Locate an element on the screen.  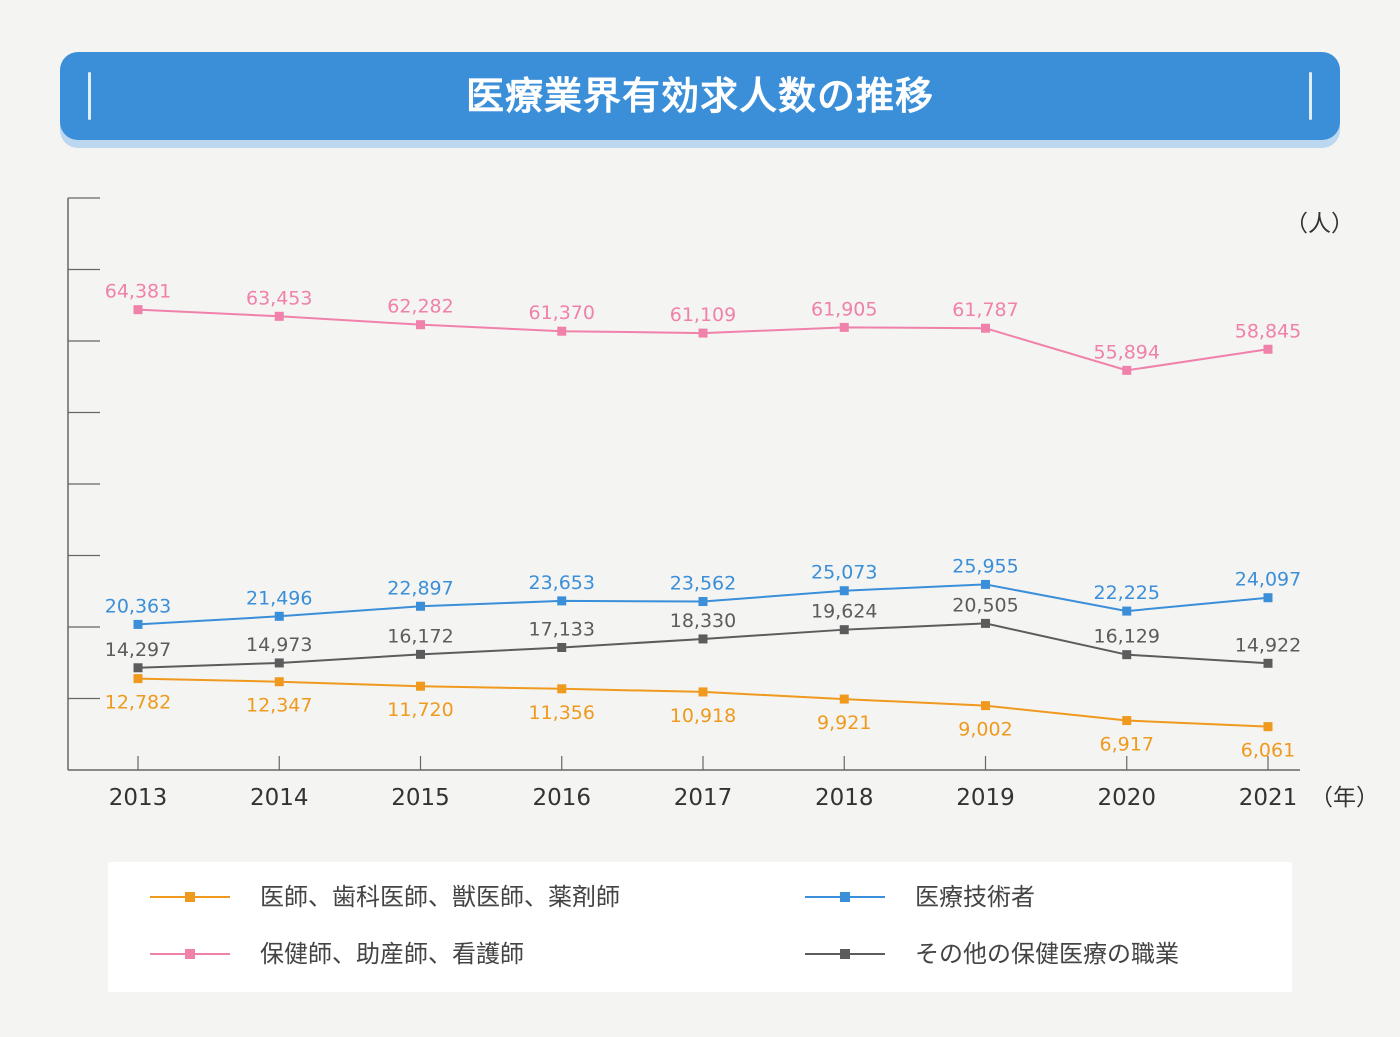
data-label: 61,905 is located at coordinates (844, 309).